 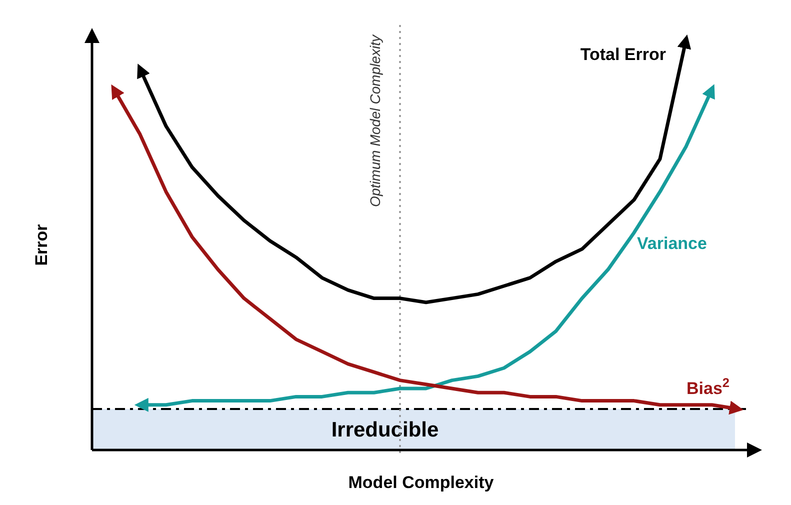 I want to click on annotation: Optimum Model Complexity, so click(x=375, y=120).